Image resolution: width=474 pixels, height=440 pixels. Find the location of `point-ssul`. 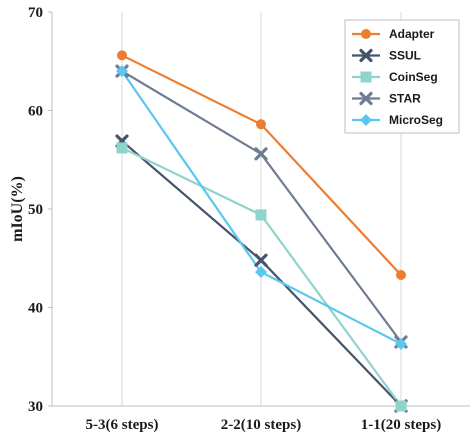

point-ssul is located at coordinates (261, 260).